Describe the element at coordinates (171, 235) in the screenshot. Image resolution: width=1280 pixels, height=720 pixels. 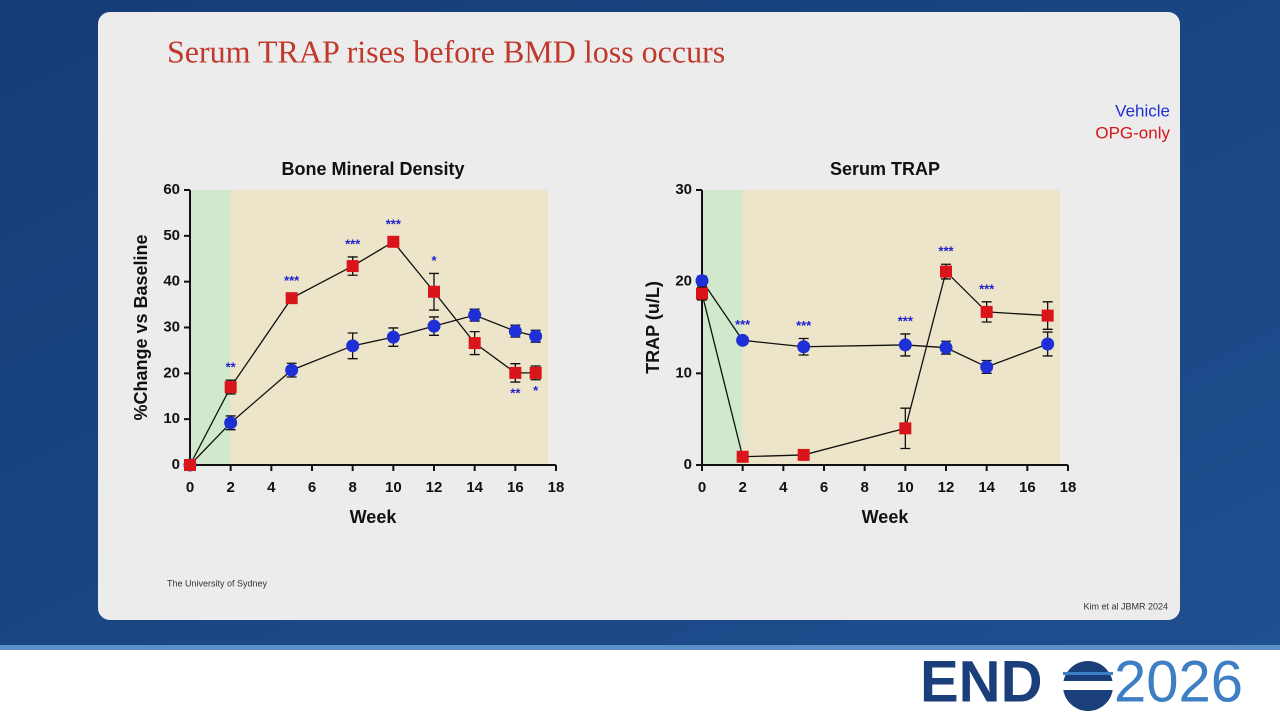
I see `y-tick-label: 50` at that location.